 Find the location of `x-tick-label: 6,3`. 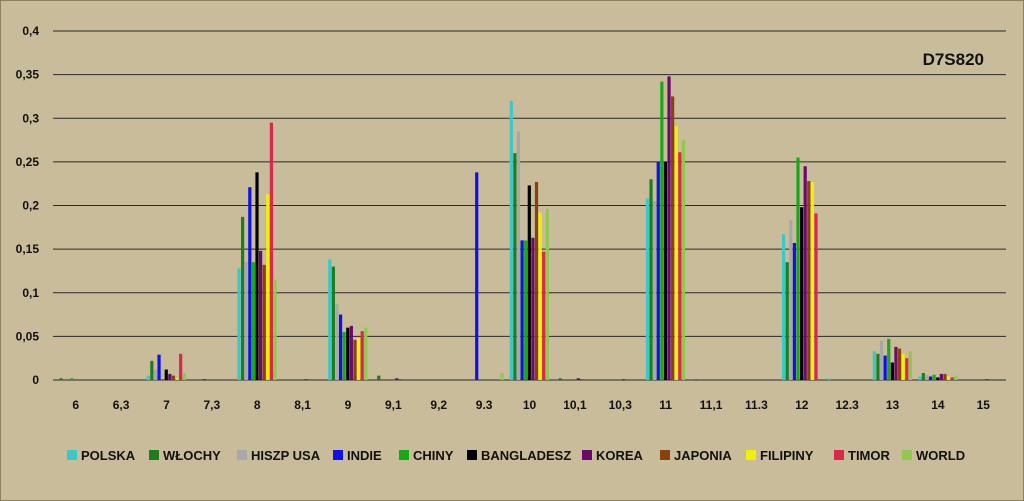

x-tick-label: 6,3 is located at coordinates (121, 405).